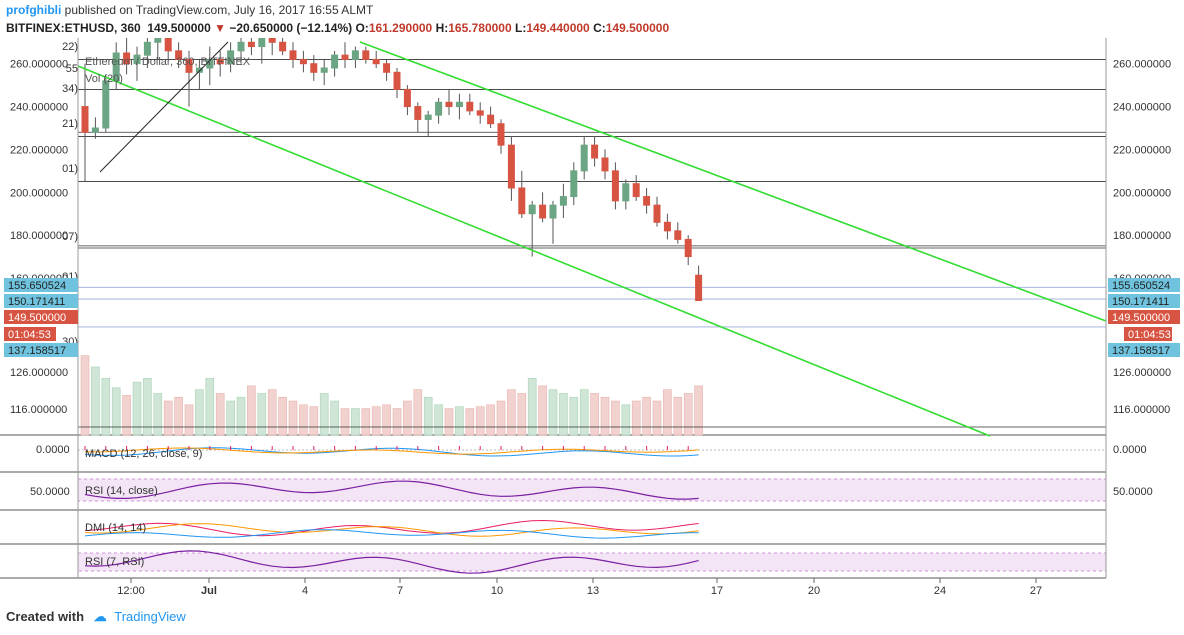 This screenshot has height=635, width=1184. What do you see at coordinates (1133, 492) in the screenshot?
I see `rsi-axis-label: 50.0000` at bounding box center [1133, 492].